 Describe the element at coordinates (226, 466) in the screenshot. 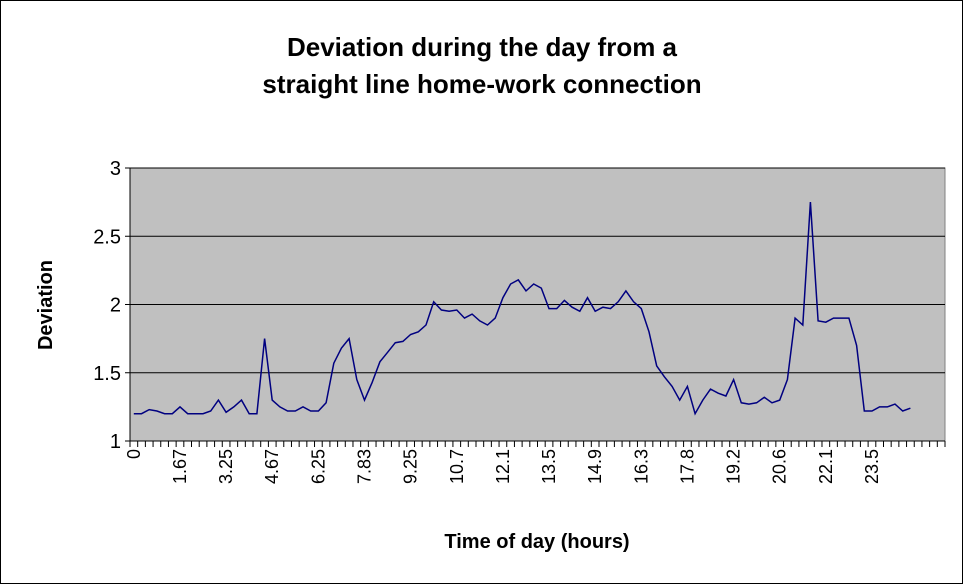

I see `x-tick-label: 3.25` at that location.